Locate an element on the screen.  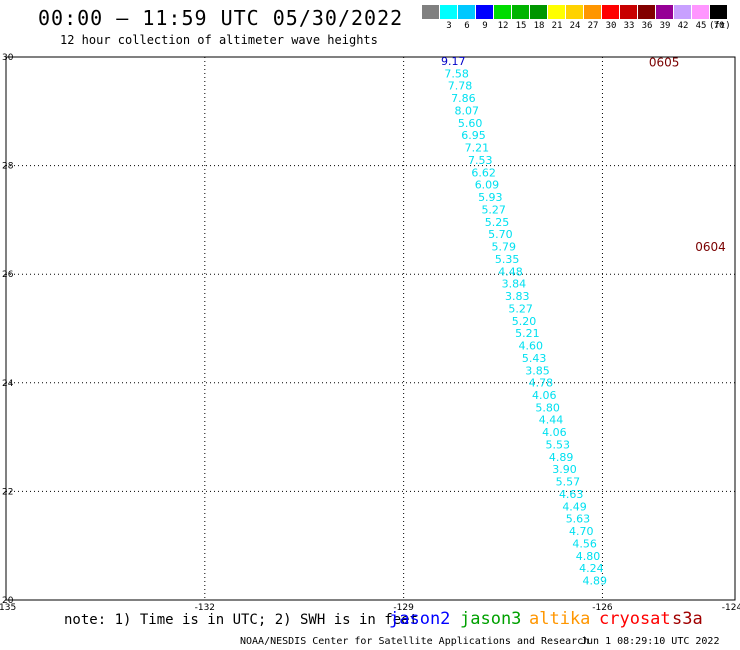
satellite-cryosat: cryosat is located at coordinates (635, 619).